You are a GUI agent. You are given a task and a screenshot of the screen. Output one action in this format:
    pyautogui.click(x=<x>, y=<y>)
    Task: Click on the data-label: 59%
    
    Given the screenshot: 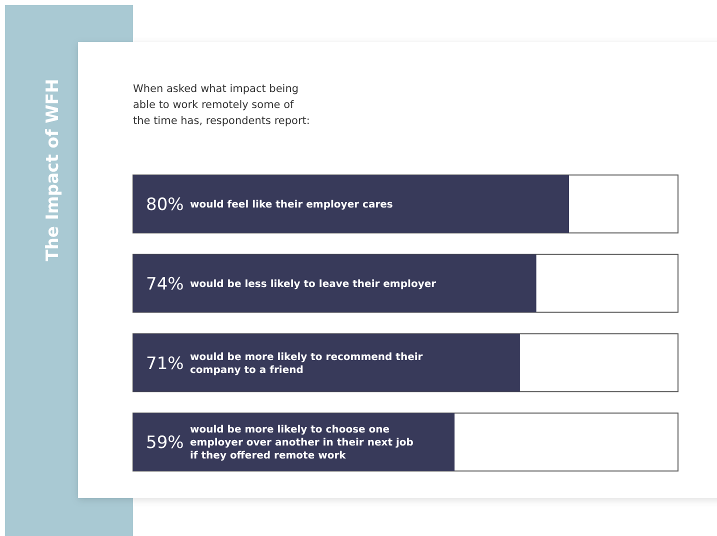 What is the action you would take?
    pyautogui.click(x=165, y=443)
    